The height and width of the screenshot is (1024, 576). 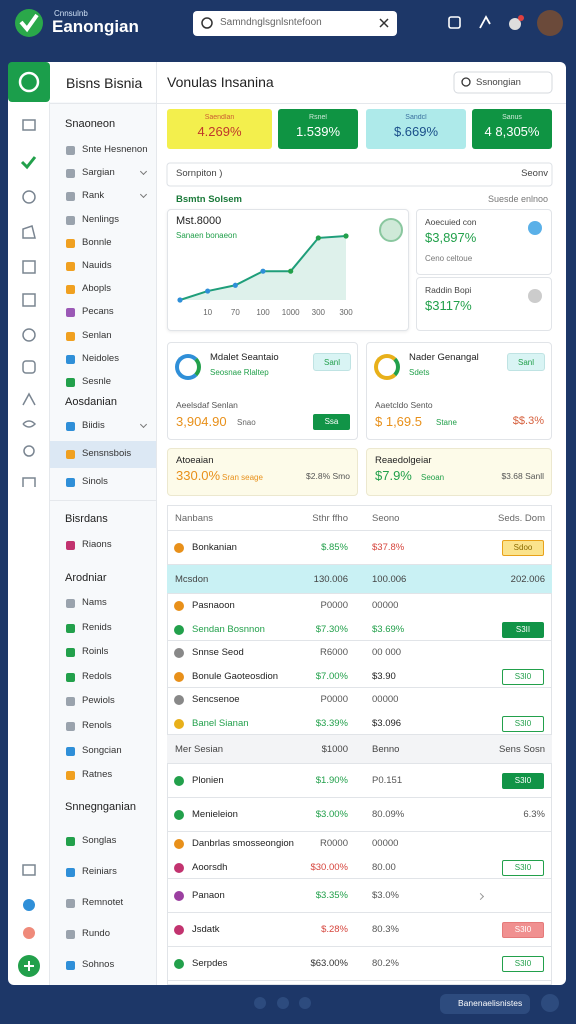 I want to click on sidebar-item: Sargian, so click(x=98, y=173).